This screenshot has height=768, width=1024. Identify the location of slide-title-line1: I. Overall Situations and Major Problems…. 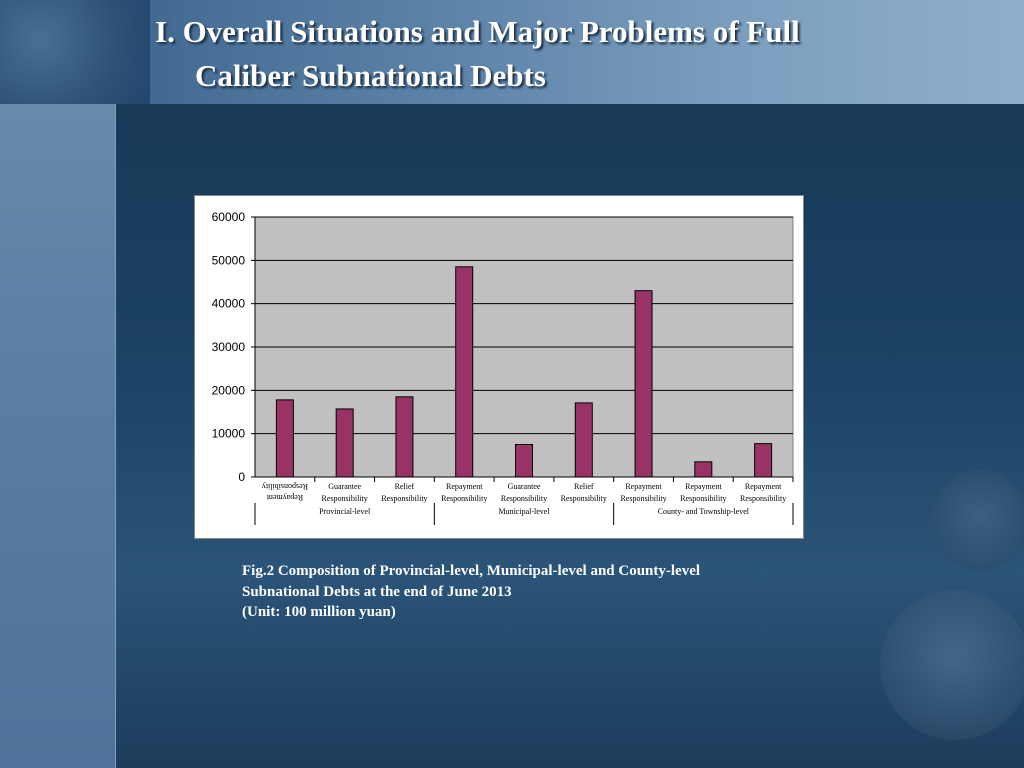
(477, 31).